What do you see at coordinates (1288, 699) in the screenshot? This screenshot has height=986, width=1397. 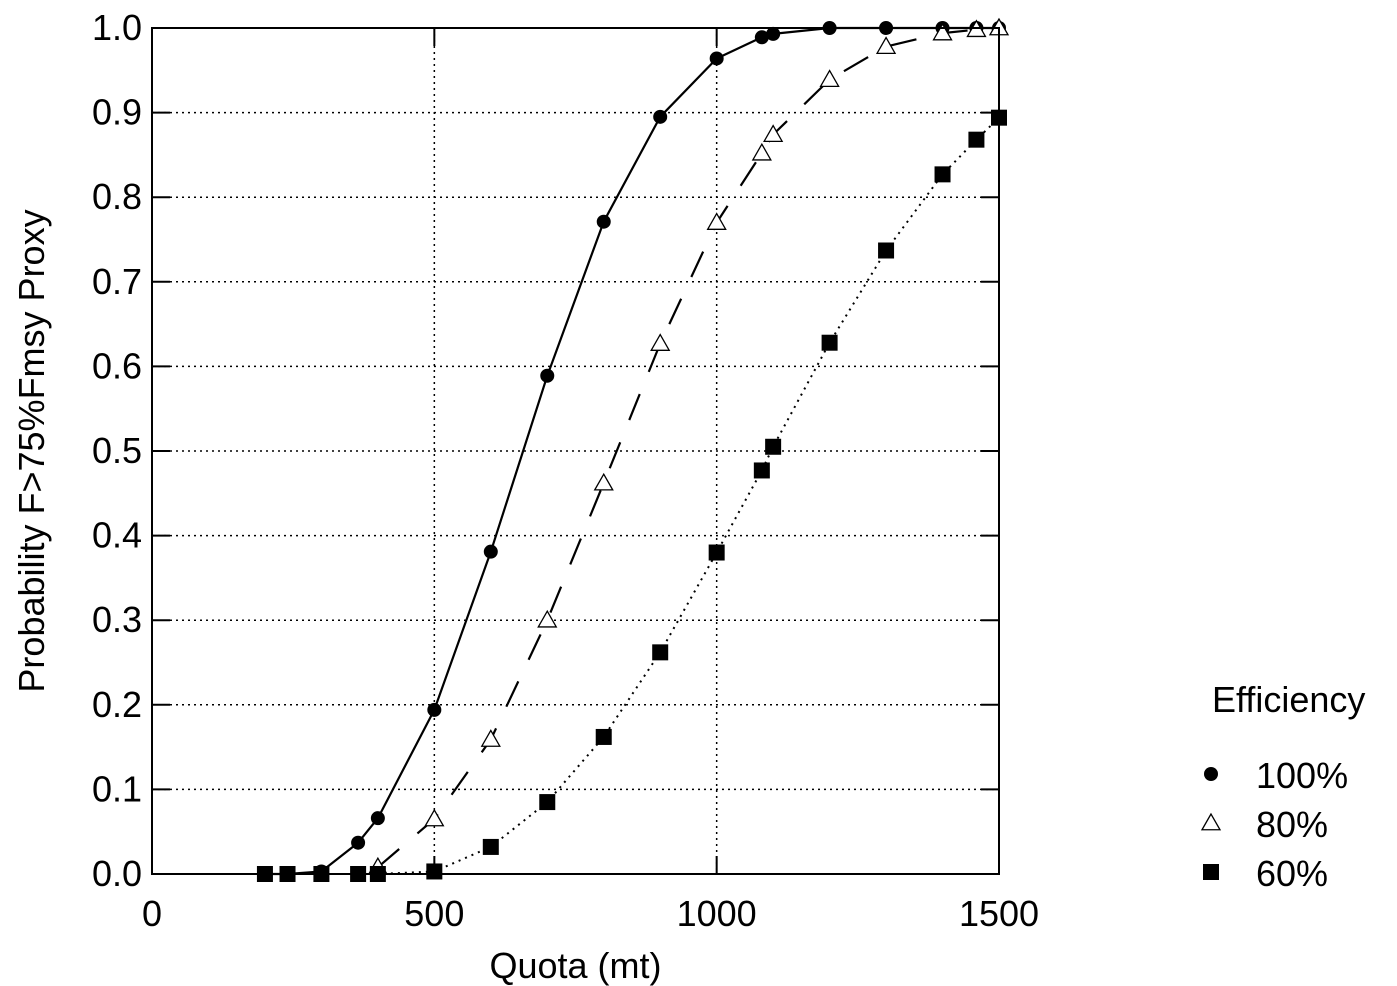 I see `legend-title: Efficiency` at bounding box center [1288, 699].